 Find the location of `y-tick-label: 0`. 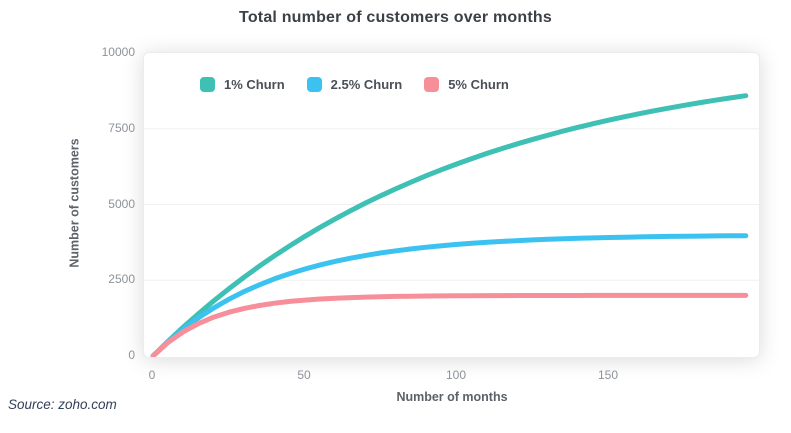

y-tick-label: 0 is located at coordinates (131, 355).